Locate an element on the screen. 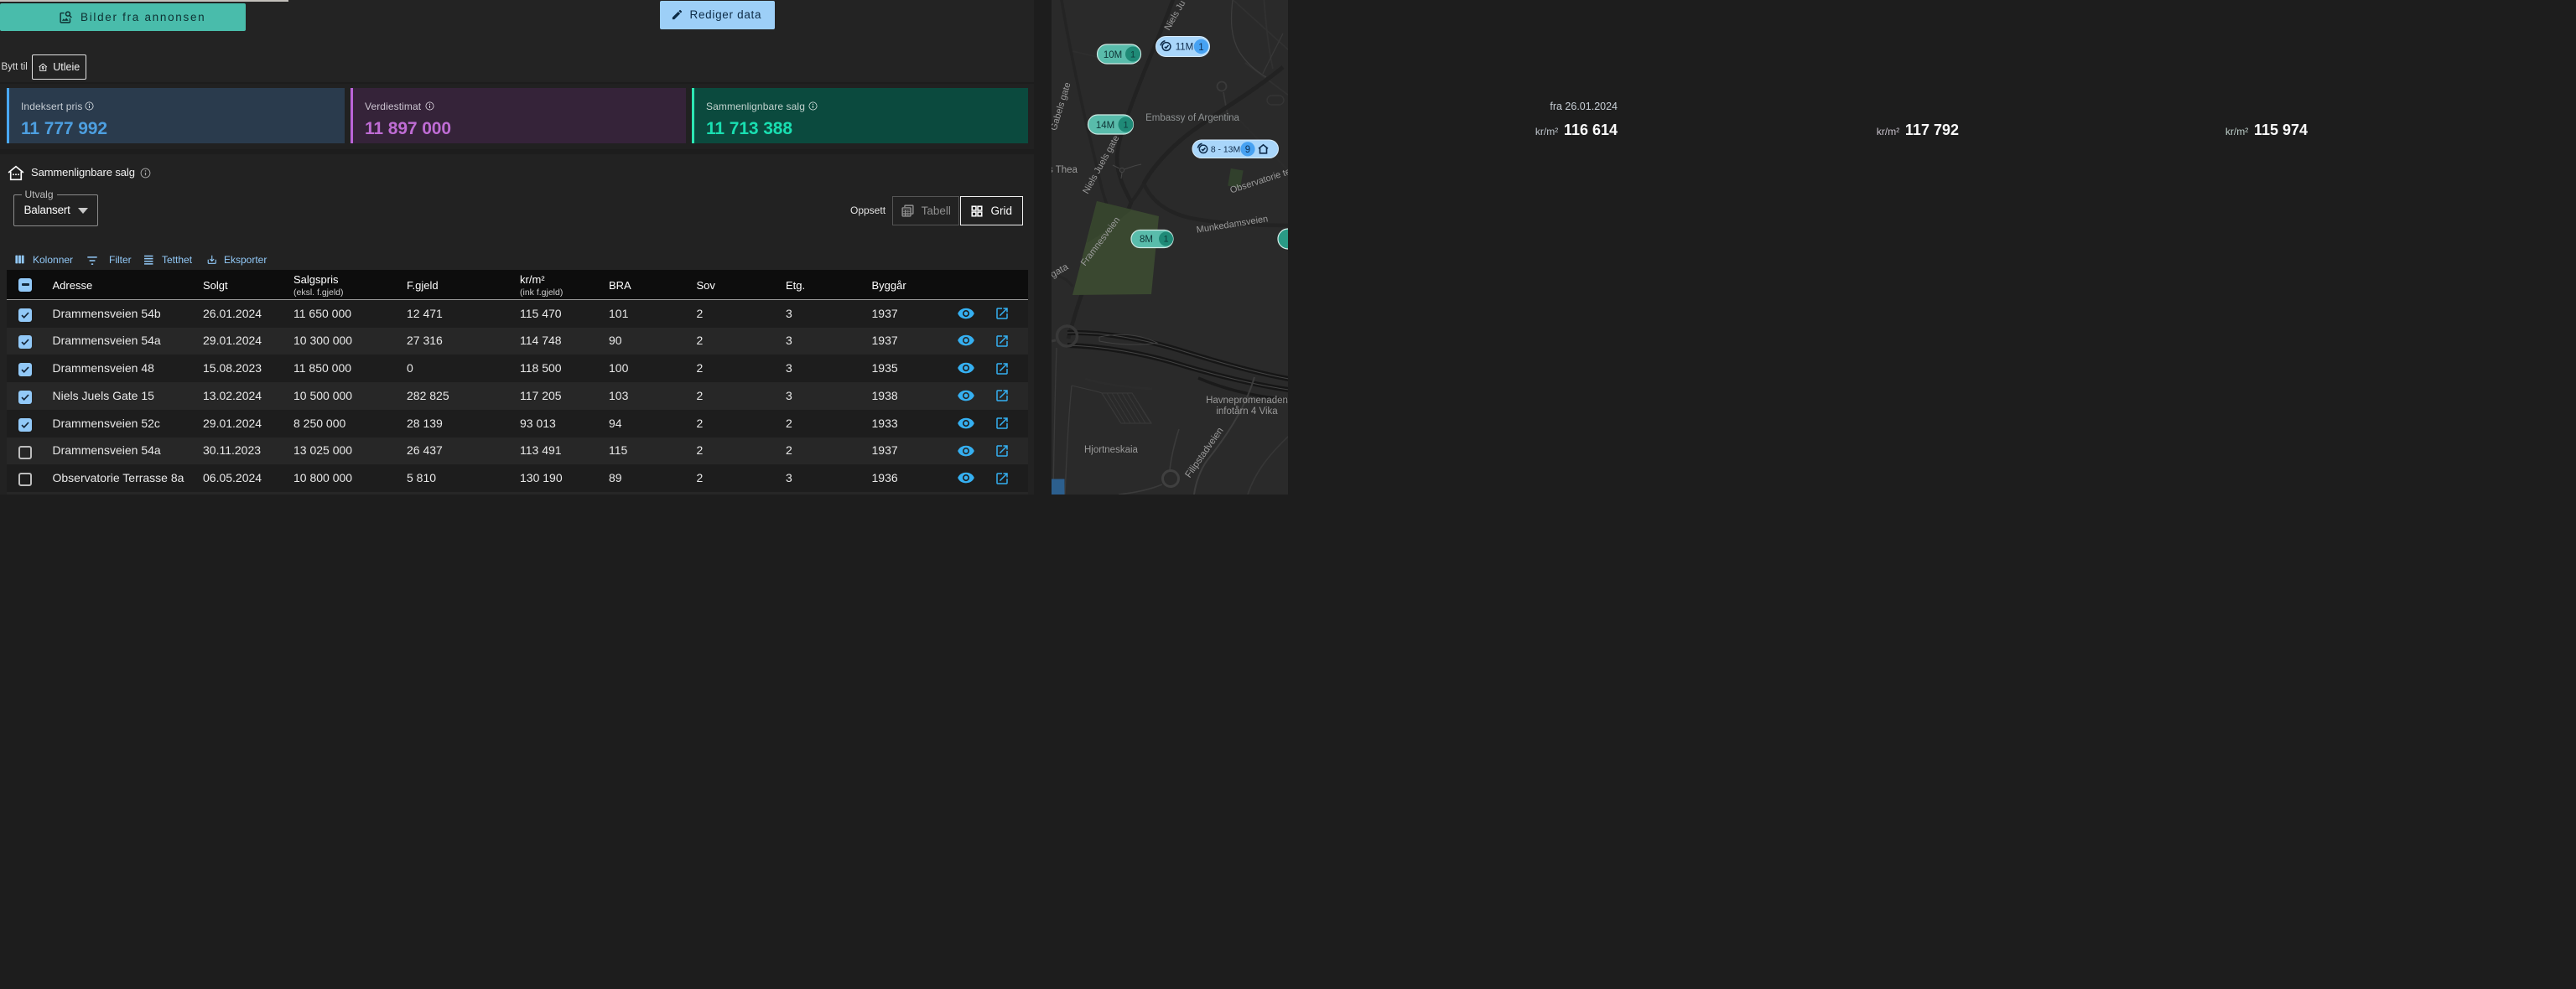  svg-text: Havnepromenaden is located at coordinates (1247, 401).